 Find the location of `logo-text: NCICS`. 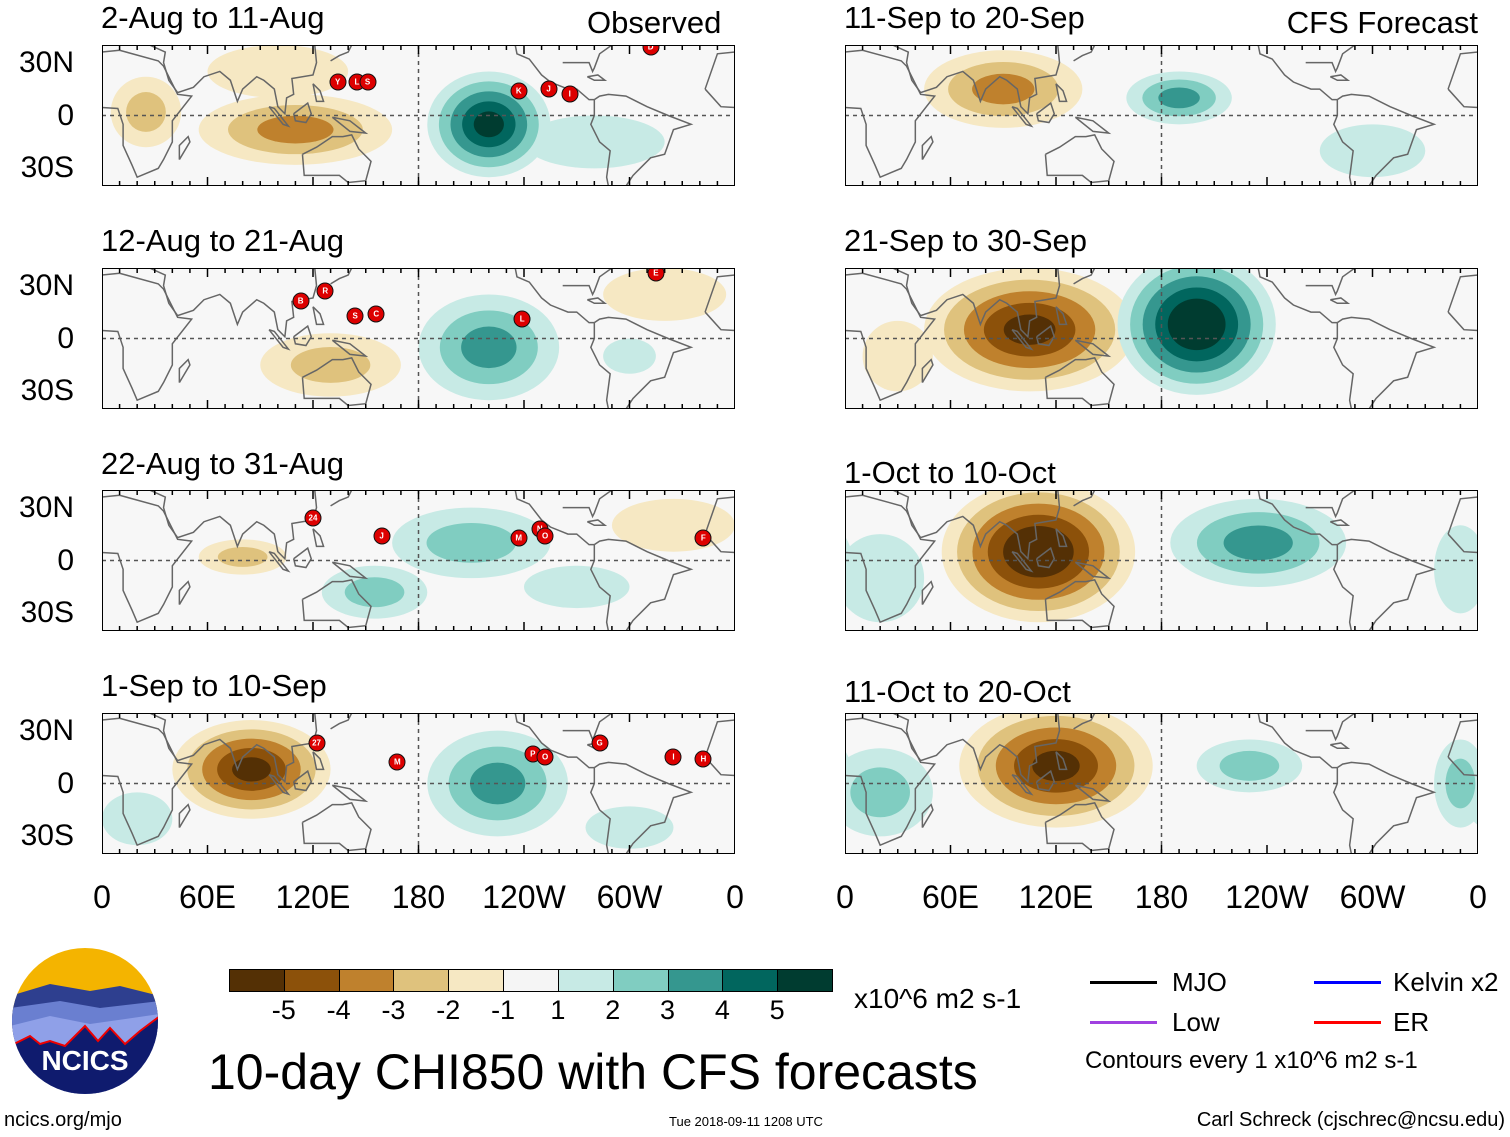

logo-text: NCICS is located at coordinates (84, 1060).